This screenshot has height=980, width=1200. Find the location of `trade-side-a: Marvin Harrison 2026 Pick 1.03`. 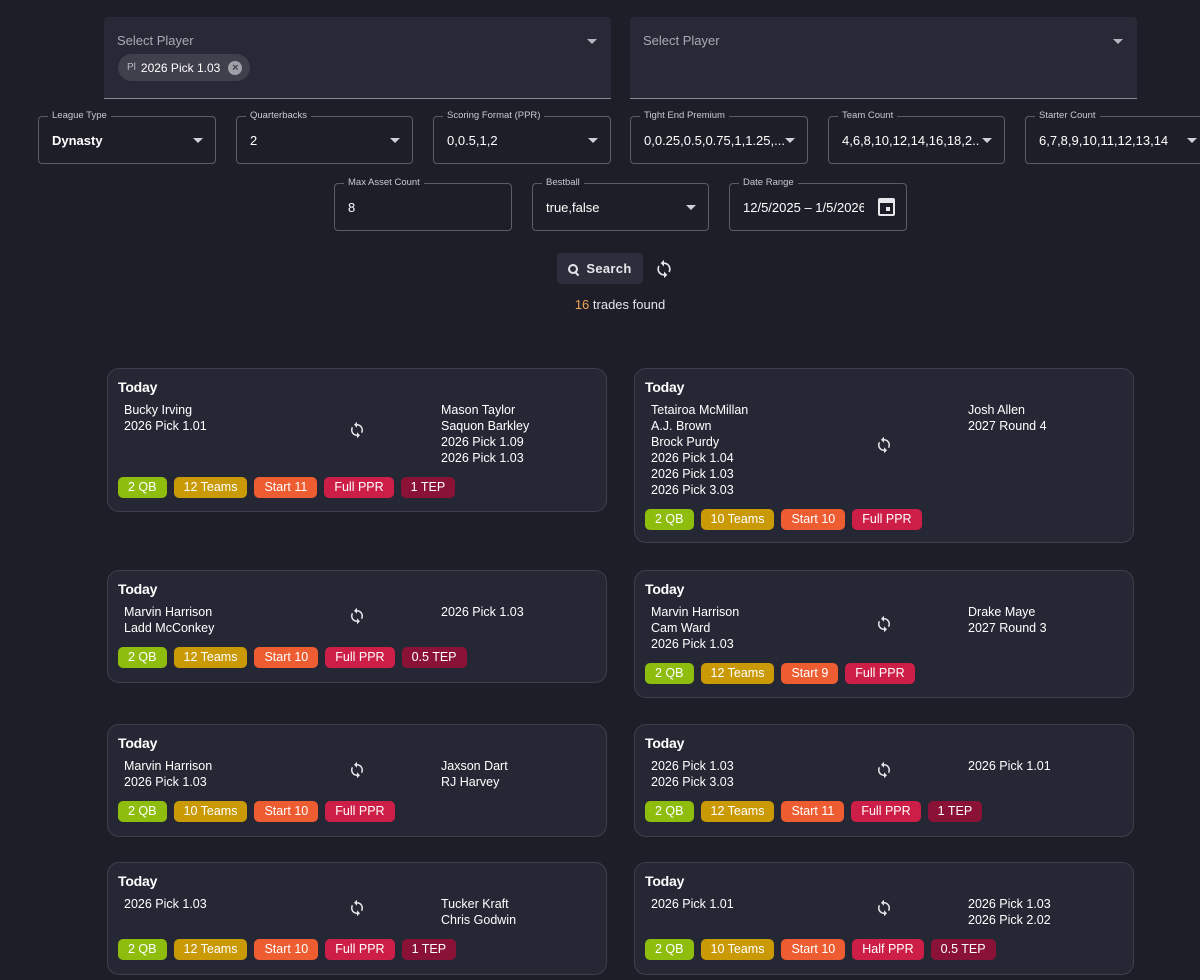

trade-side-a: Marvin Harrison 2026 Pick 1.03 is located at coordinates (168, 774).